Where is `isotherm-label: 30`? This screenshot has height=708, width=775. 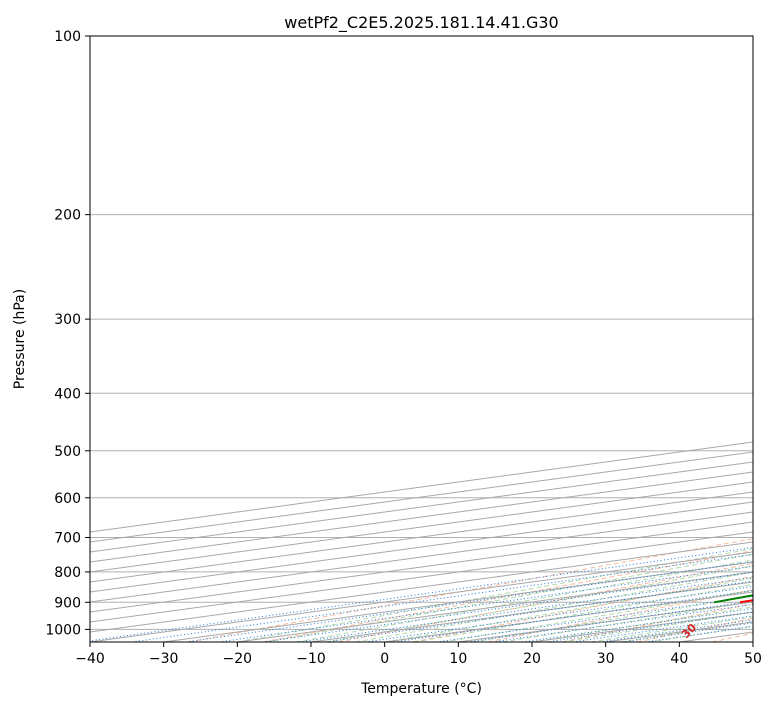 isotherm-label: 30 is located at coordinates (689, 631).